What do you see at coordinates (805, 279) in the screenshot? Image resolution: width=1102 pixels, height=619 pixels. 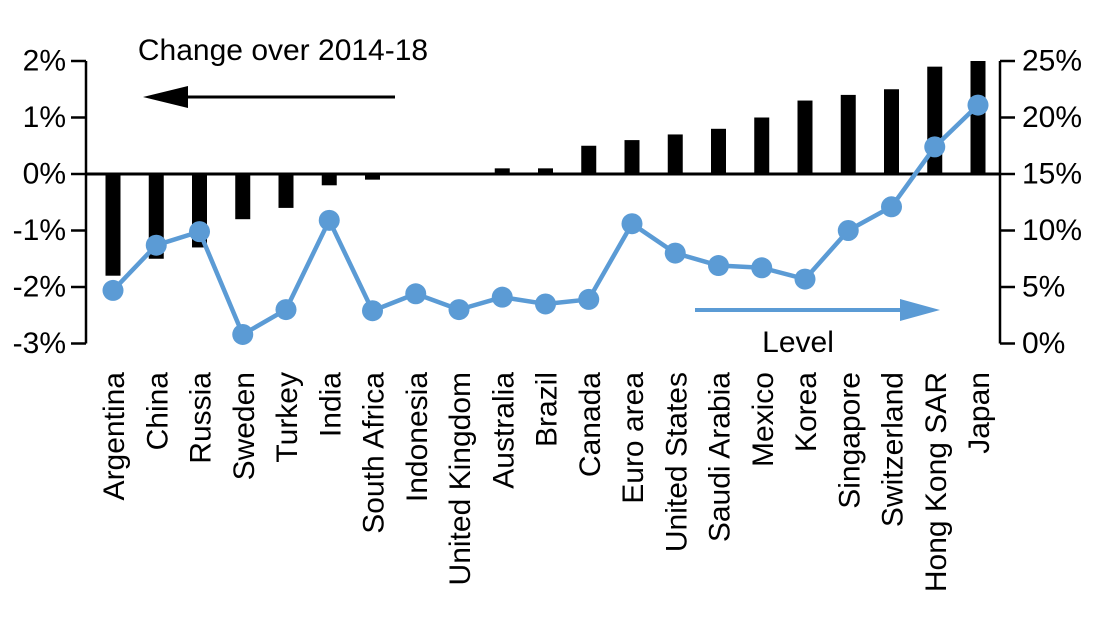 I see `level-point-korea` at bounding box center [805, 279].